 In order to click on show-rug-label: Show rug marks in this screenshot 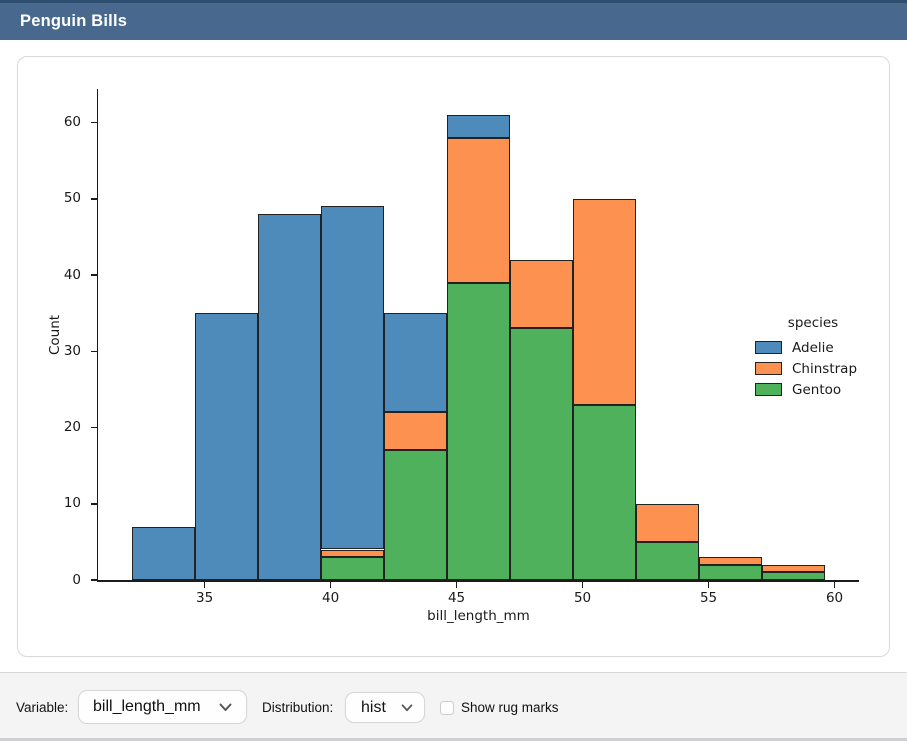, I will do `click(510, 707)`.